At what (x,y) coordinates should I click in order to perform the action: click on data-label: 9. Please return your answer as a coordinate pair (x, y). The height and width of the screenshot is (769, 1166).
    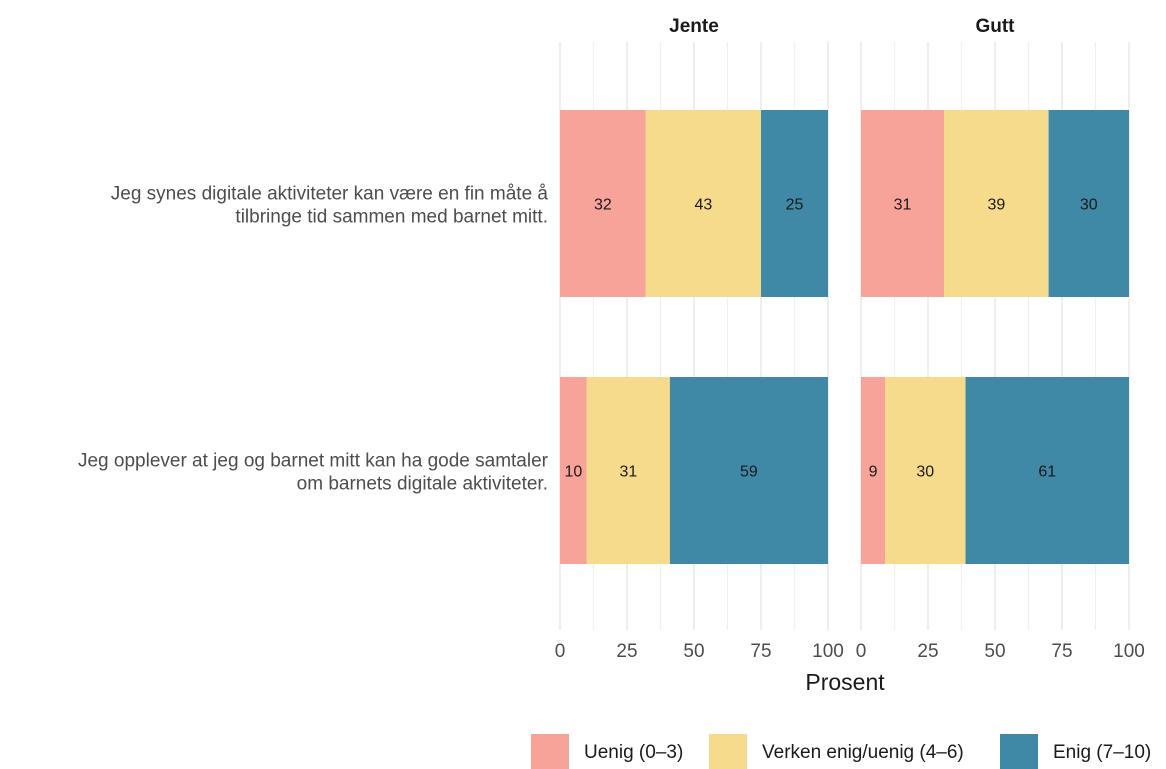
    Looking at the image, I should click on (873, 472).